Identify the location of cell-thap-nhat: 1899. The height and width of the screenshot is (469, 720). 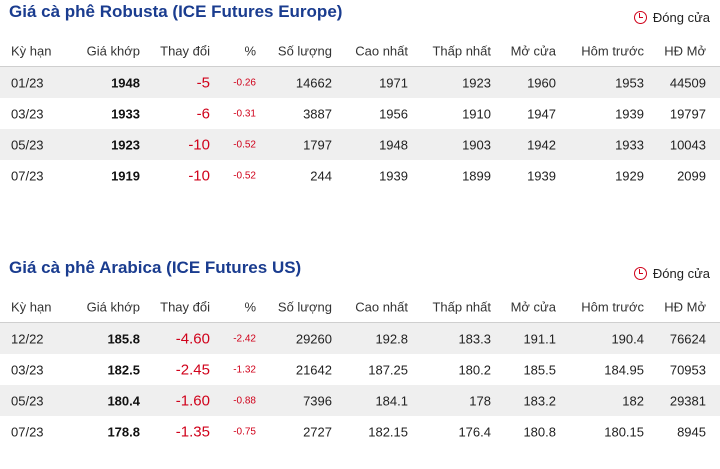
(476, 175).